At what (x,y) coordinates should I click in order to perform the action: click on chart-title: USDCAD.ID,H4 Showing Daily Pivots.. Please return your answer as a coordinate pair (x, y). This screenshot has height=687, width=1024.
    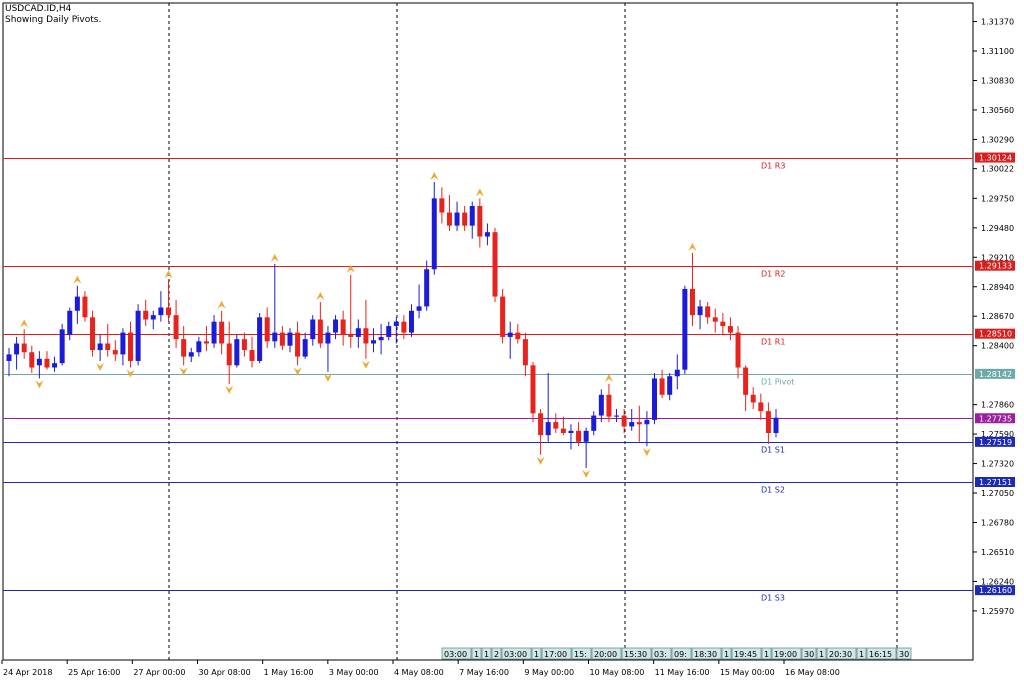
    Looking at the image, I should click on (53, 15).